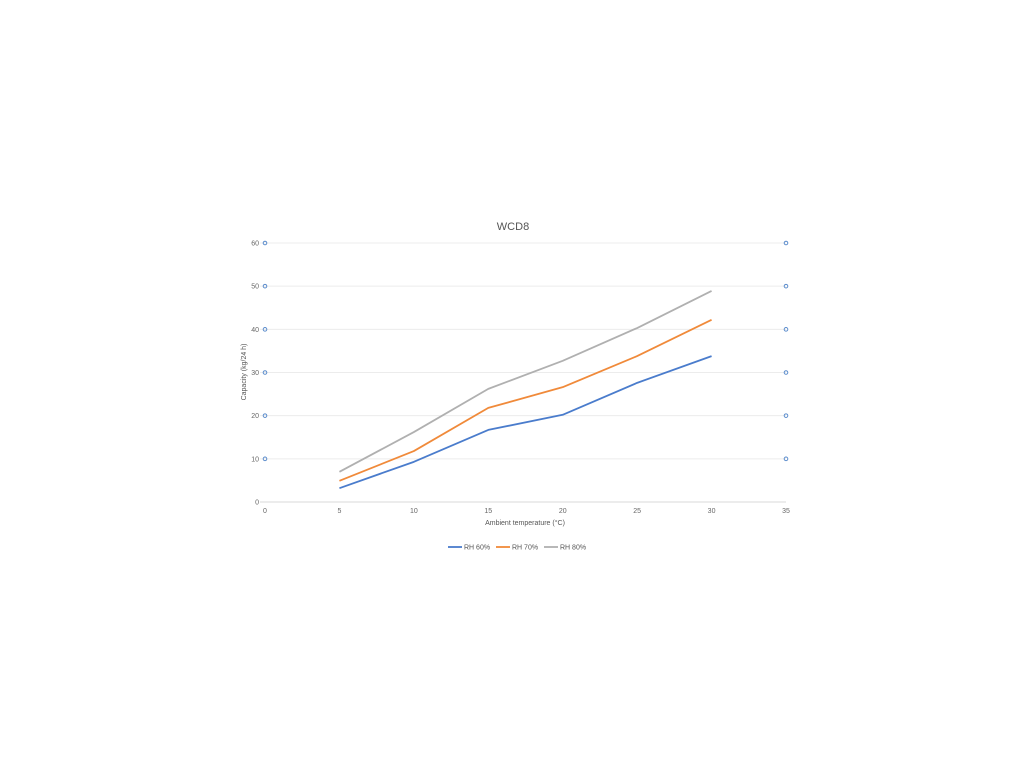 Image resolution: width=1024 pixels, height=768 pixels. I want to click on x-tick-label: 30, so click(712, 511).